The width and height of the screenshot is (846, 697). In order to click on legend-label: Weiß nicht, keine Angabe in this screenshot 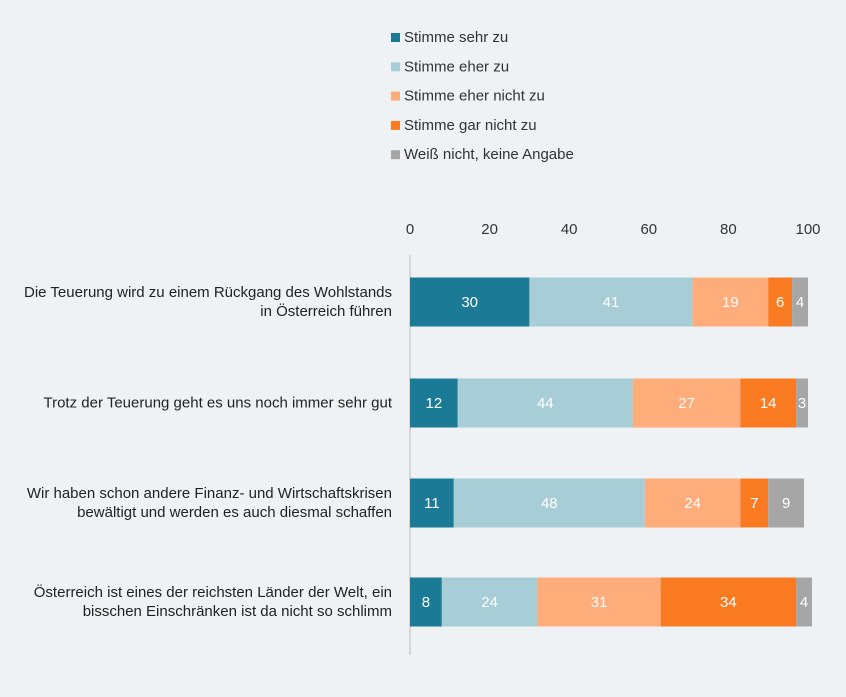, I will do `click(489, 154)`.